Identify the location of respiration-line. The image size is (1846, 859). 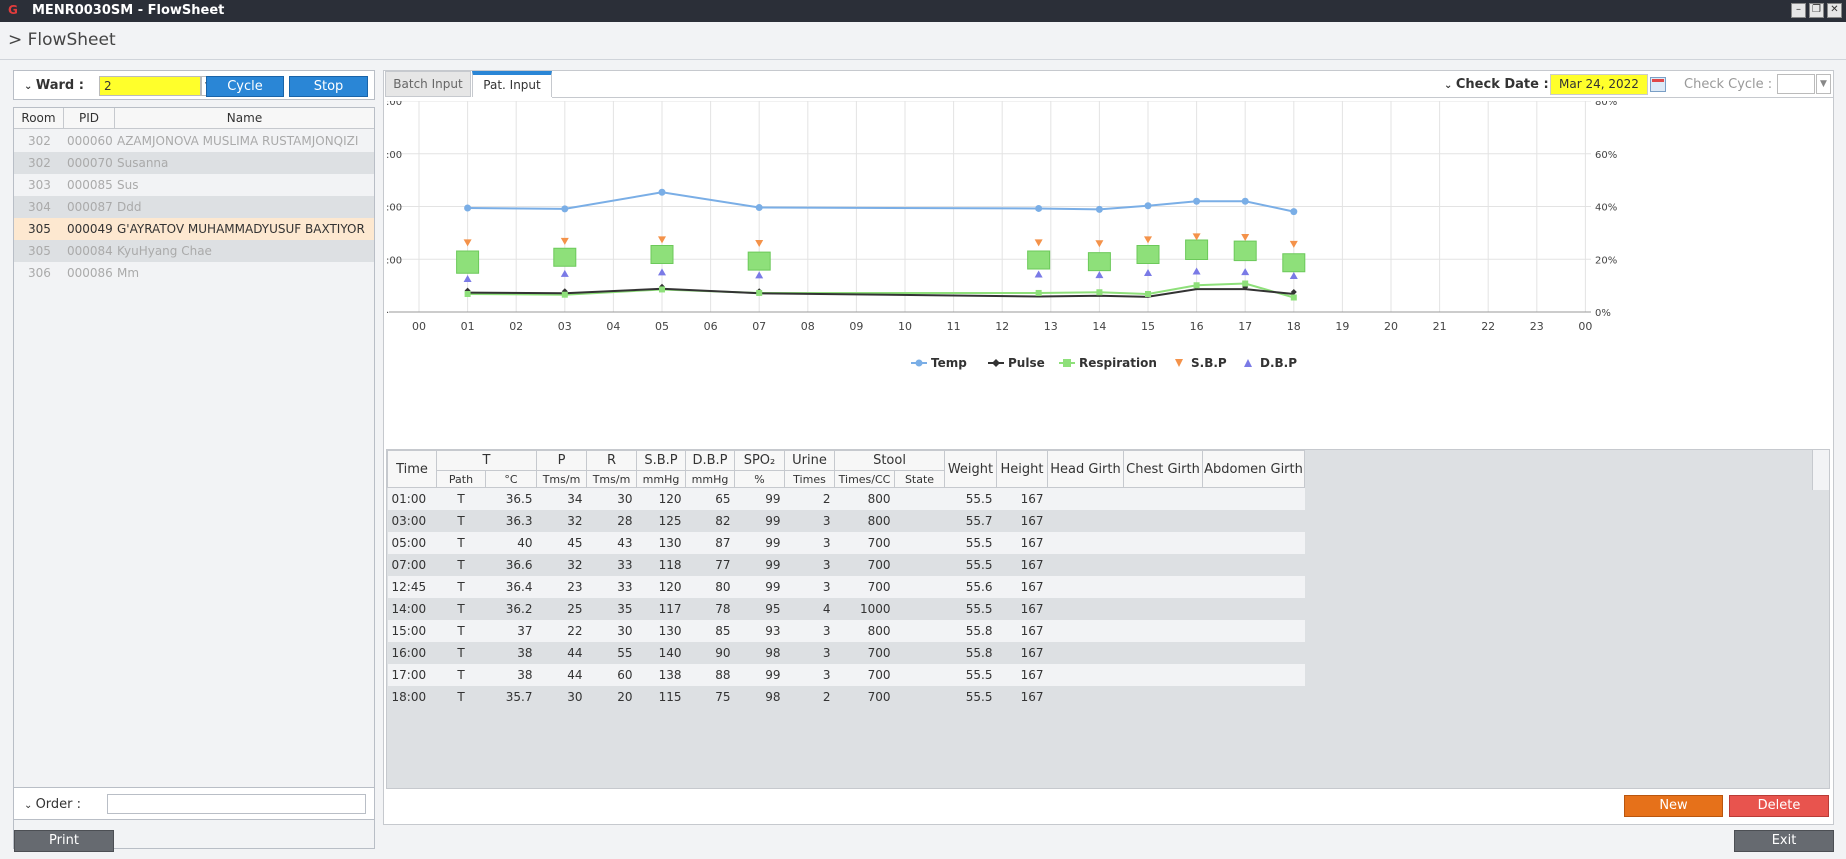
(881, 290).